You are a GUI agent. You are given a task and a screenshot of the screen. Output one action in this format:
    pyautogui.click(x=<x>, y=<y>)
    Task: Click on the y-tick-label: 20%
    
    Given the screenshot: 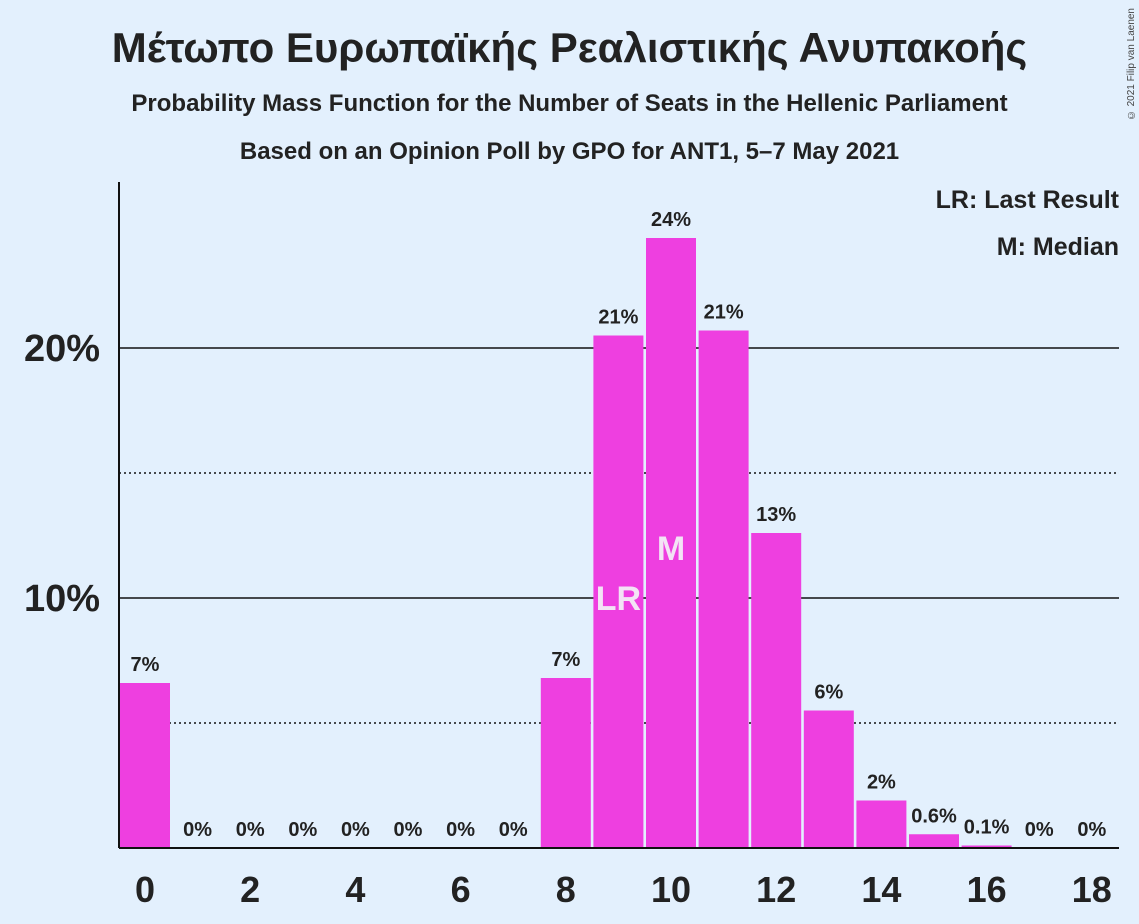 What is the action you would take?
    pyautogui.click(x=62, y=349)
    